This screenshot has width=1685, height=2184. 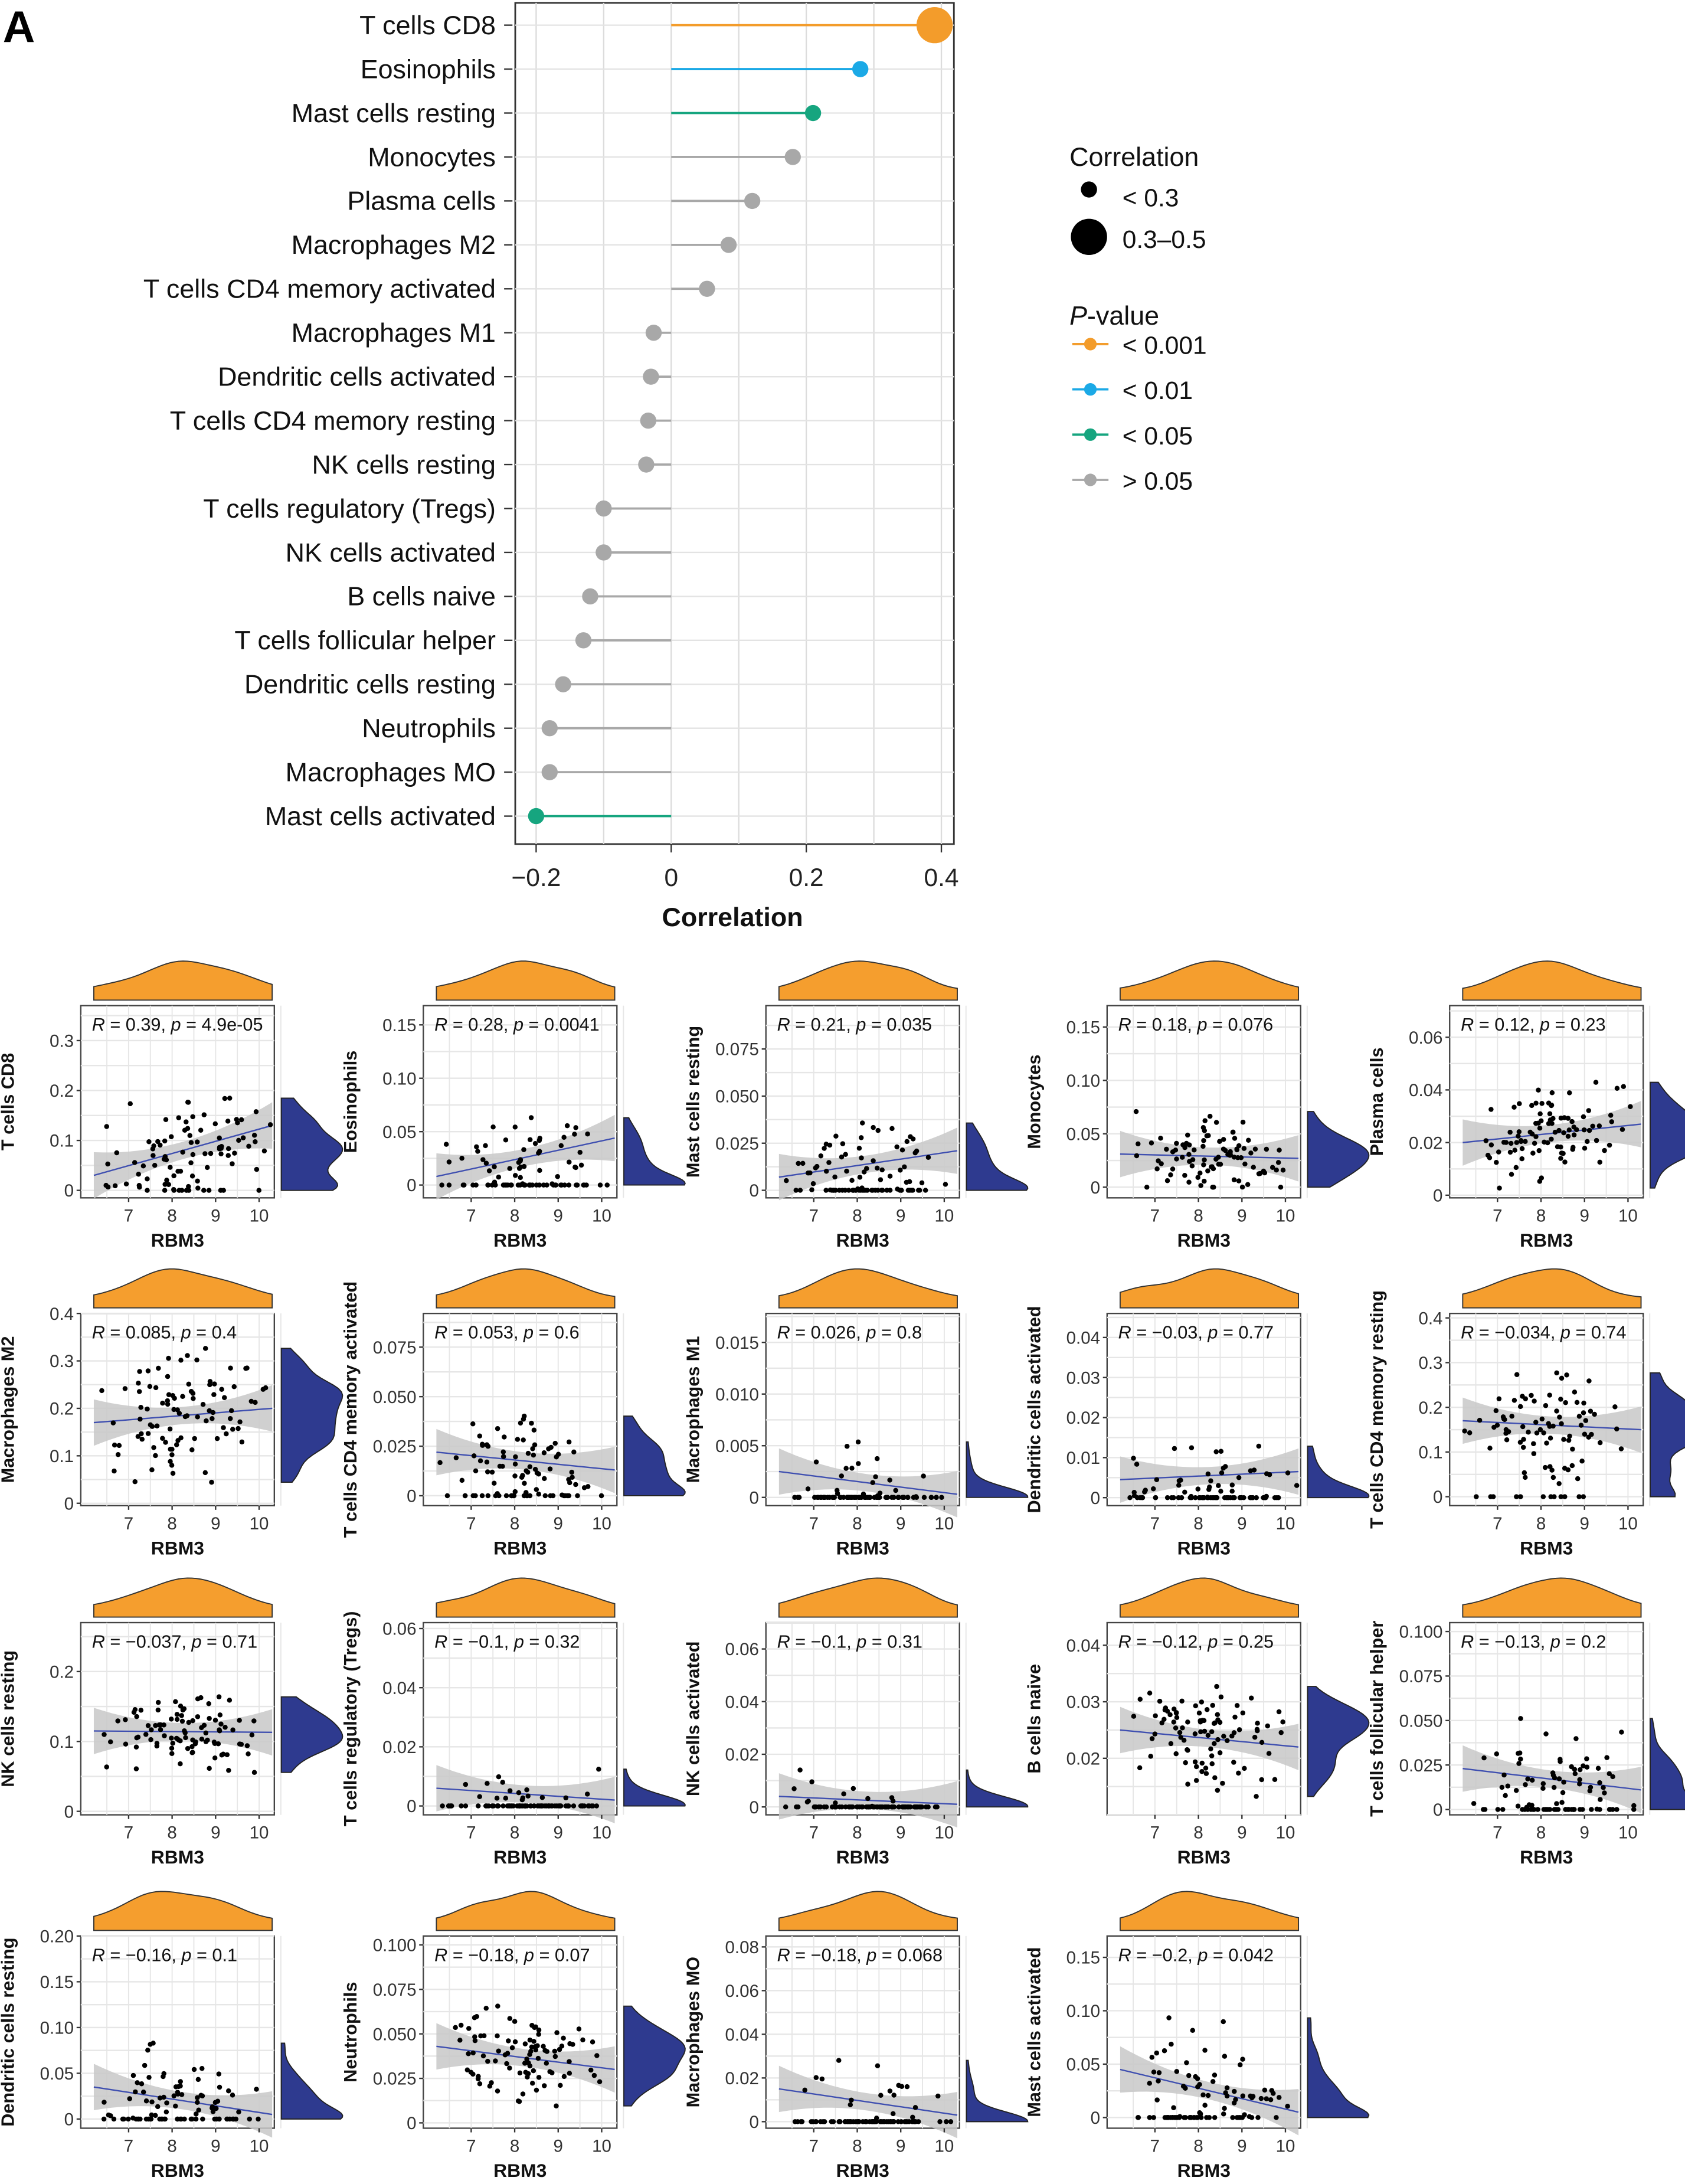 What do you see at coordinates (1377, 1101) in the screenshot?
I see `y-axis-title: Plasma cells` at bounding box center [1377, 1101].